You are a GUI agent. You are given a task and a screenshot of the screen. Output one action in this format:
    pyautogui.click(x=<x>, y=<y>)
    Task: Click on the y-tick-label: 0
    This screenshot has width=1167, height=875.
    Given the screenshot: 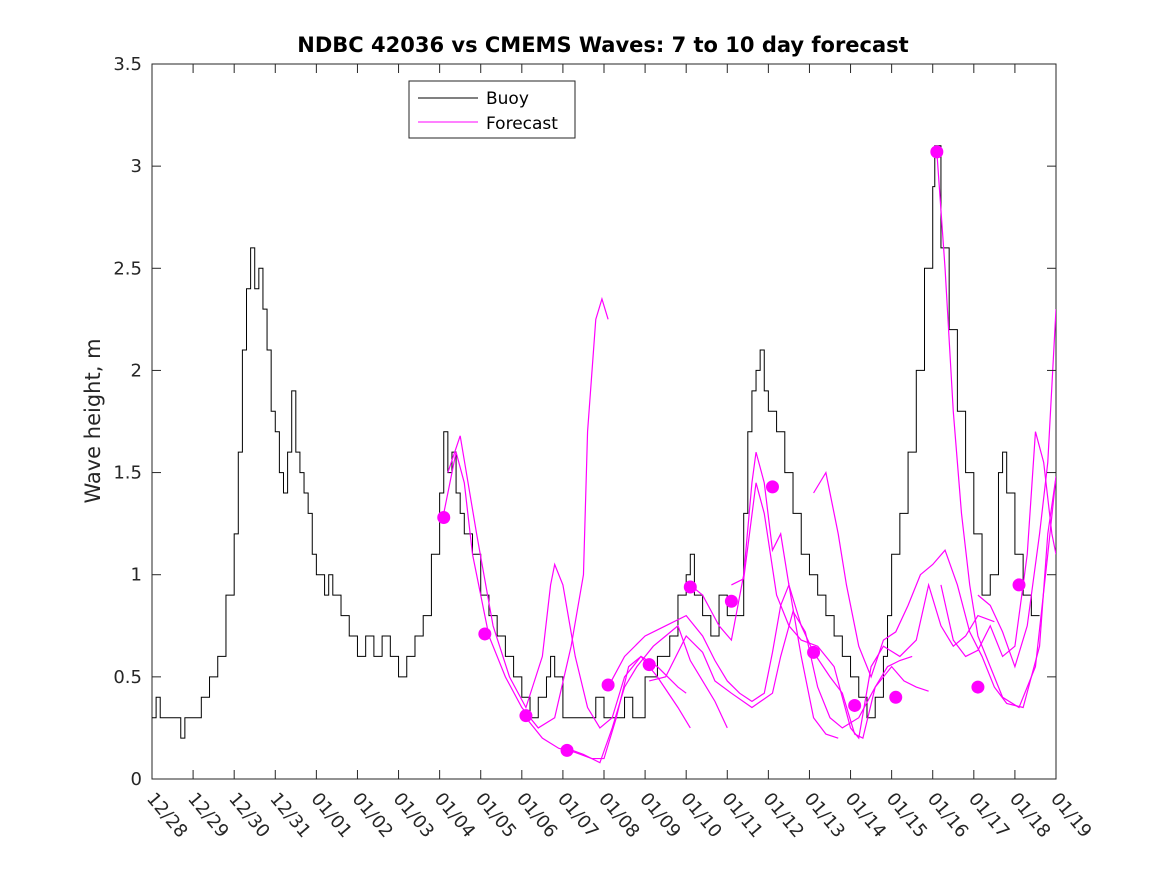 What is the action you would take?
    pyautogui.click(x=136, y=779)
    